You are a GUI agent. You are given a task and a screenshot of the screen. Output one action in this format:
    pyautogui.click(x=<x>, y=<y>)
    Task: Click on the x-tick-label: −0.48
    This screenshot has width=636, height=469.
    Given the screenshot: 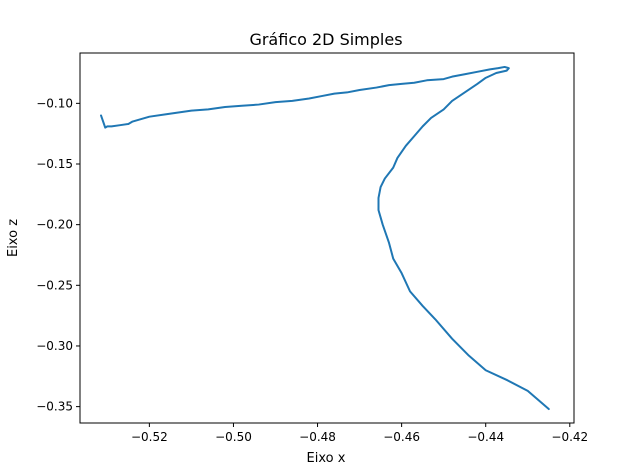 What is the action you would take?
    pyautogui.click(x=317, y=437)
    